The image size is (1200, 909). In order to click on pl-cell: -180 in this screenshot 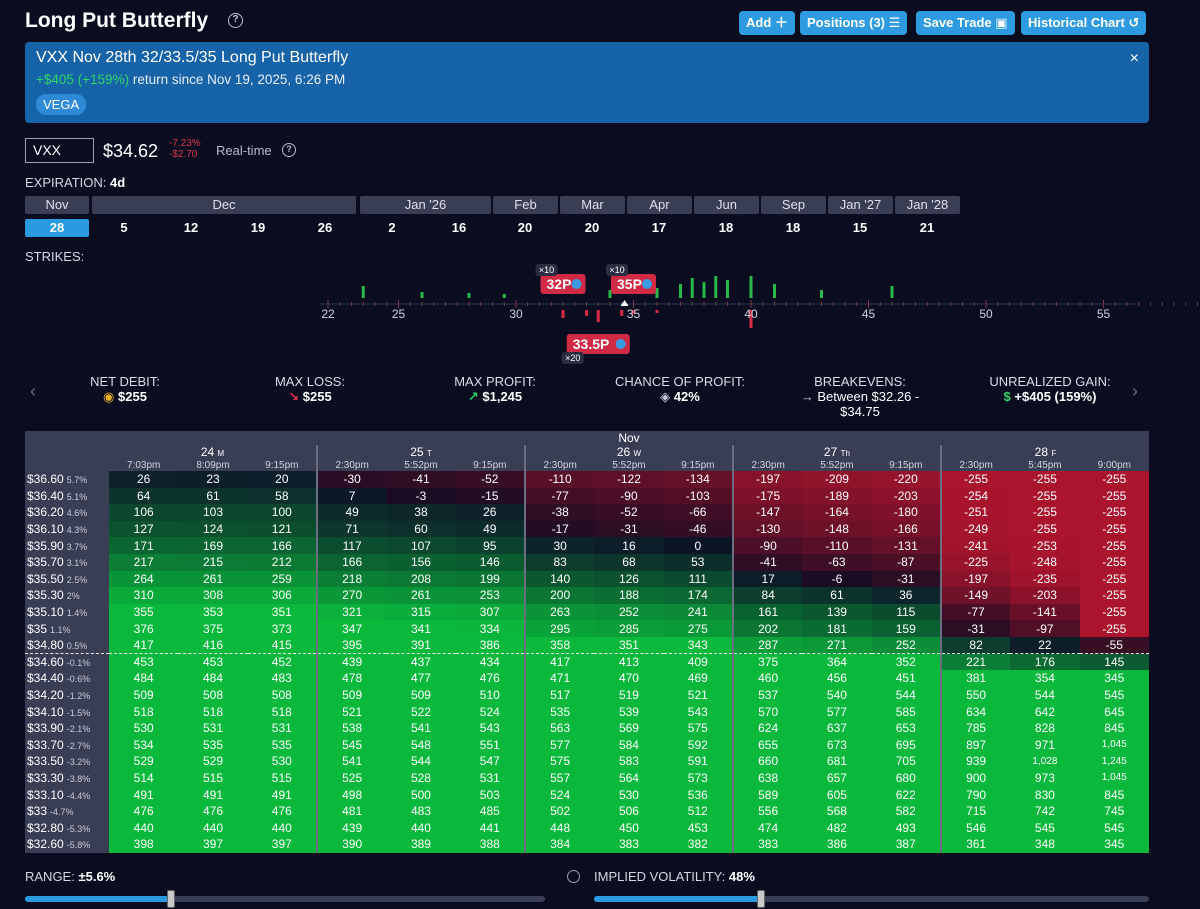, I will do `click(906, 512)`.